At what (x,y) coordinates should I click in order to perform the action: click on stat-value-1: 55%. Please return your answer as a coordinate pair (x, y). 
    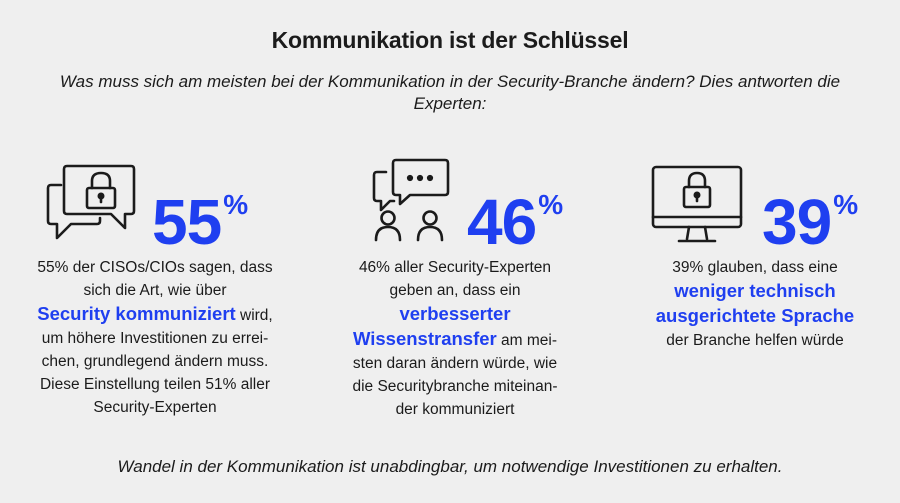
    Looking at the image, I should click on (200, 222).